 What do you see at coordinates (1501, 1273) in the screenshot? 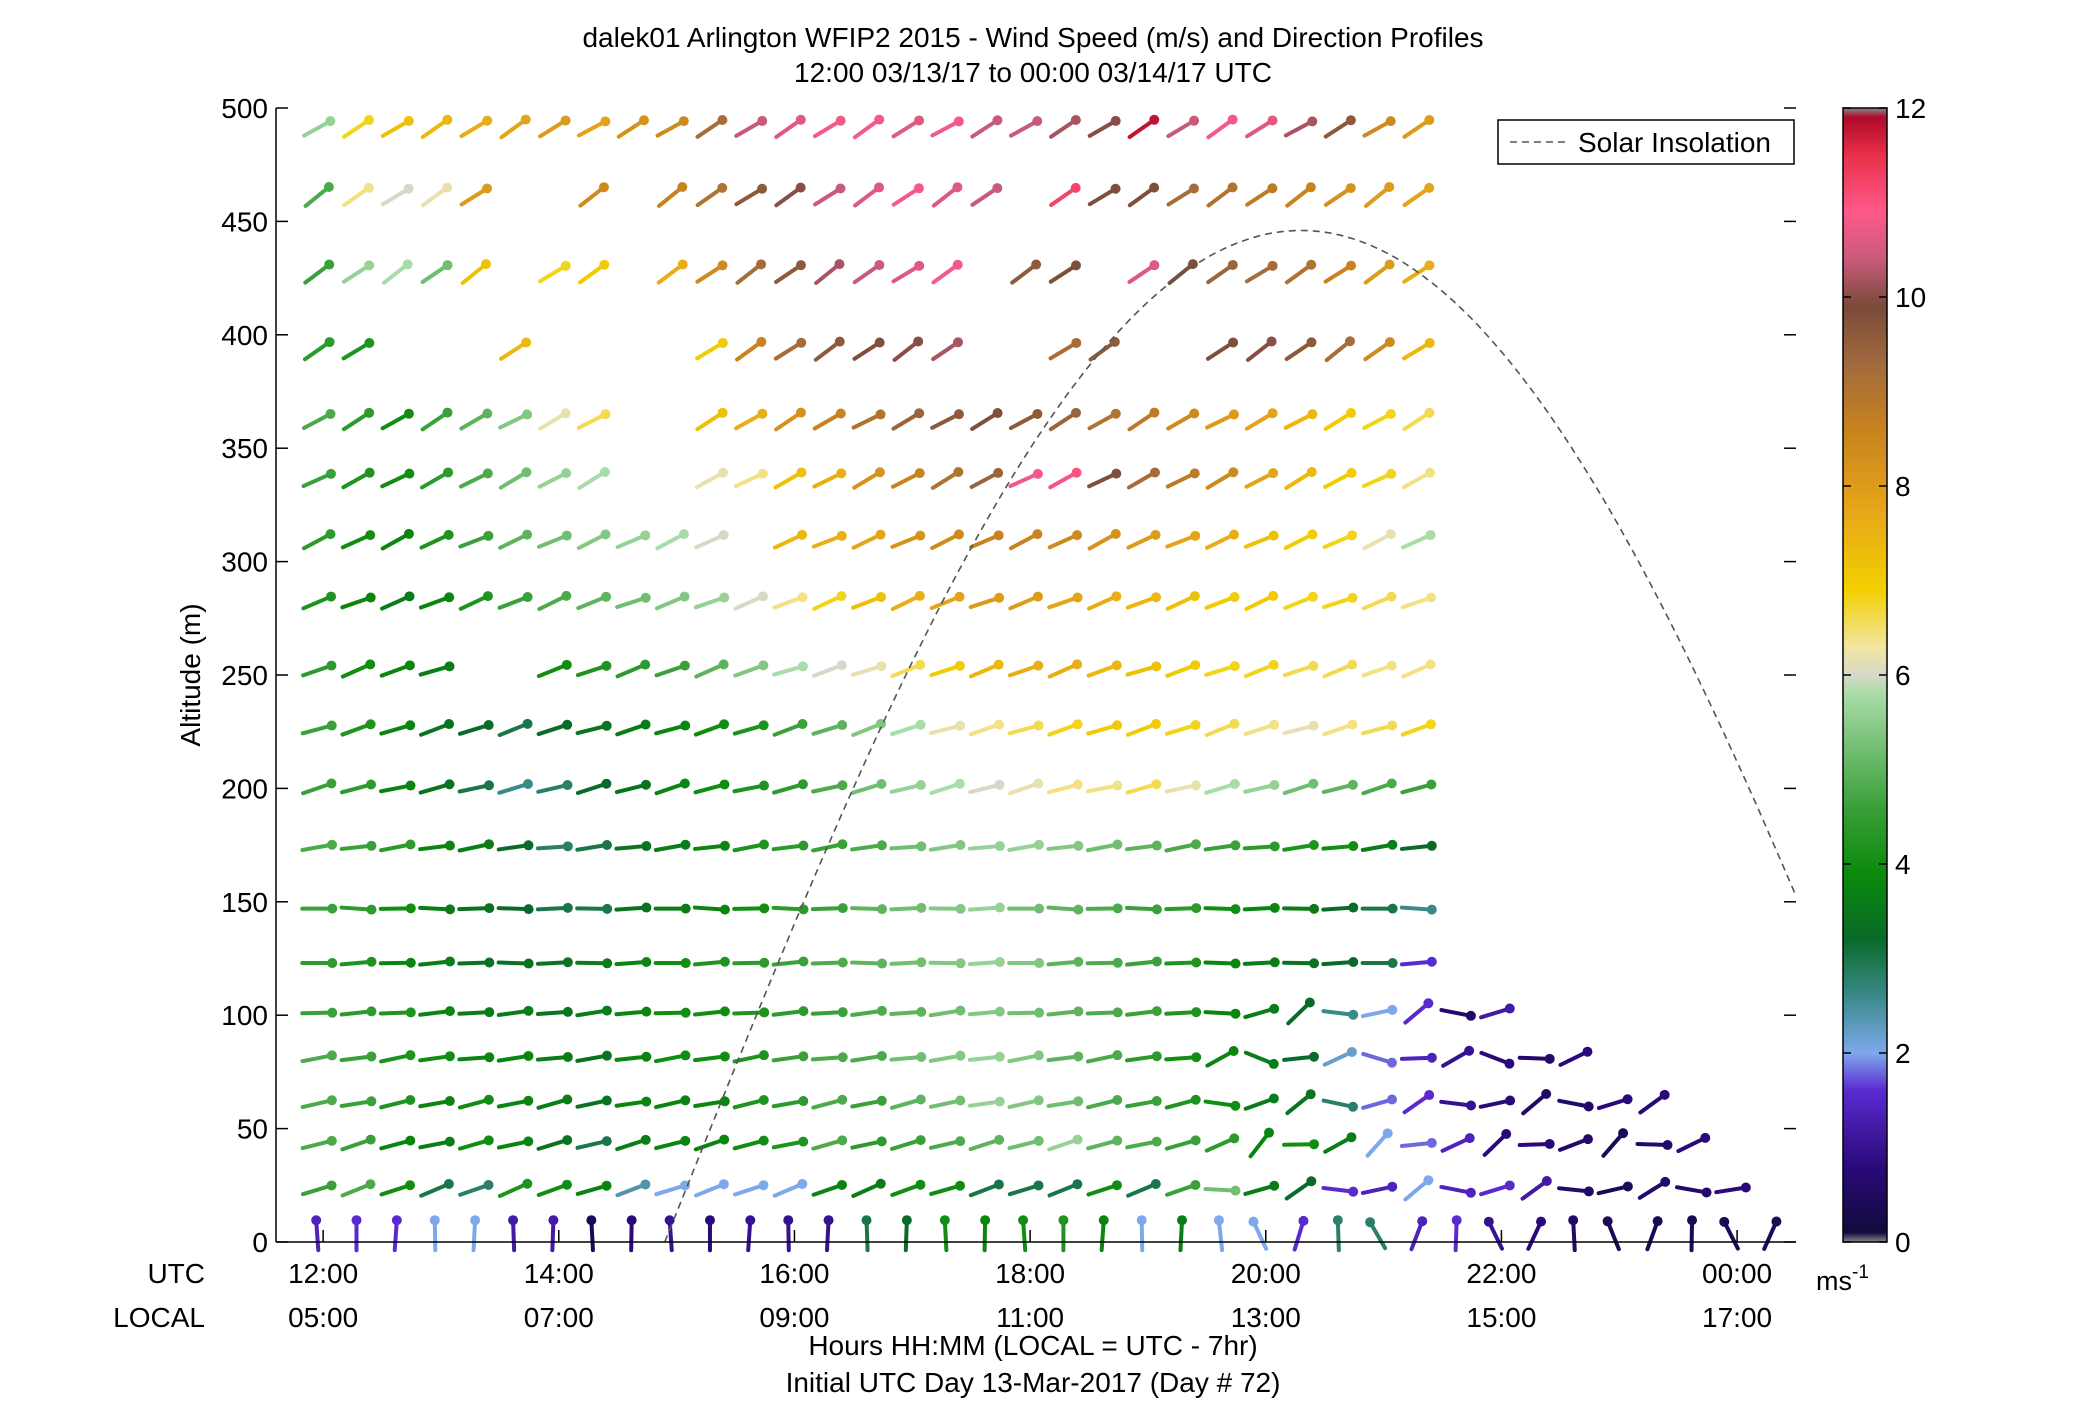
I see `x-tick-label-utc: 22:00` at bounding box center [1501, 1273].